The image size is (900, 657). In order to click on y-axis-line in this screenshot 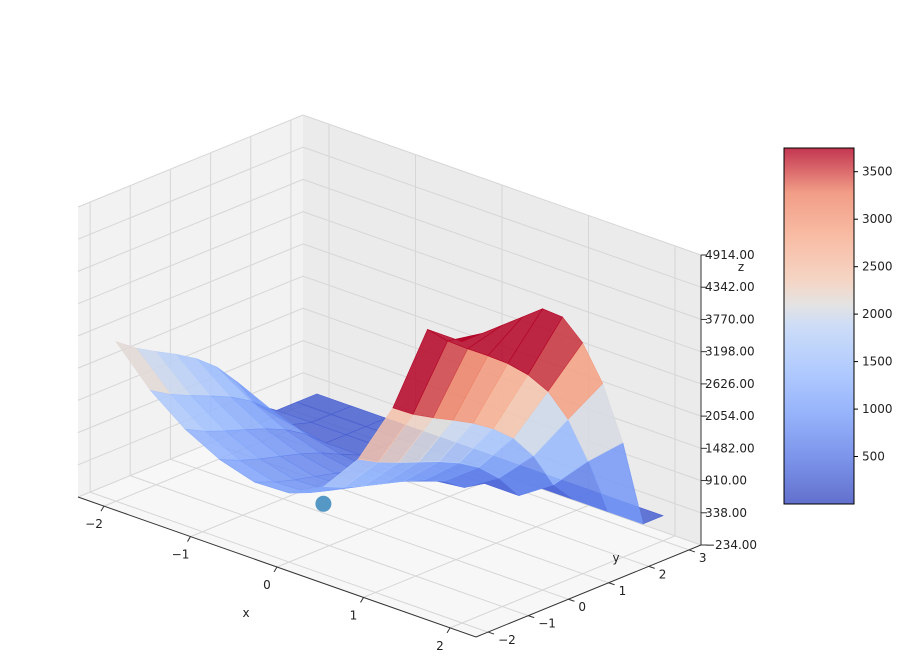, I will do `click(588, 591)`.